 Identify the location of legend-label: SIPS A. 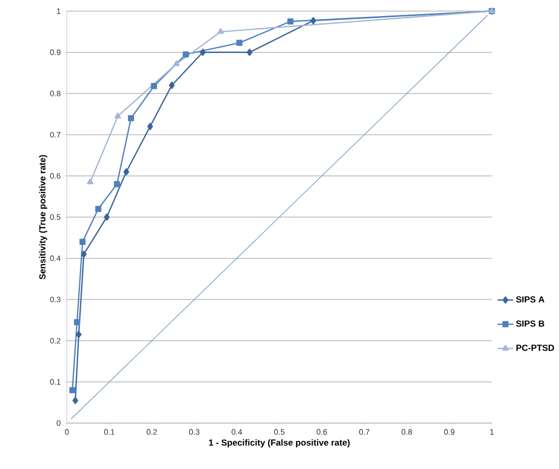
(530, 299).